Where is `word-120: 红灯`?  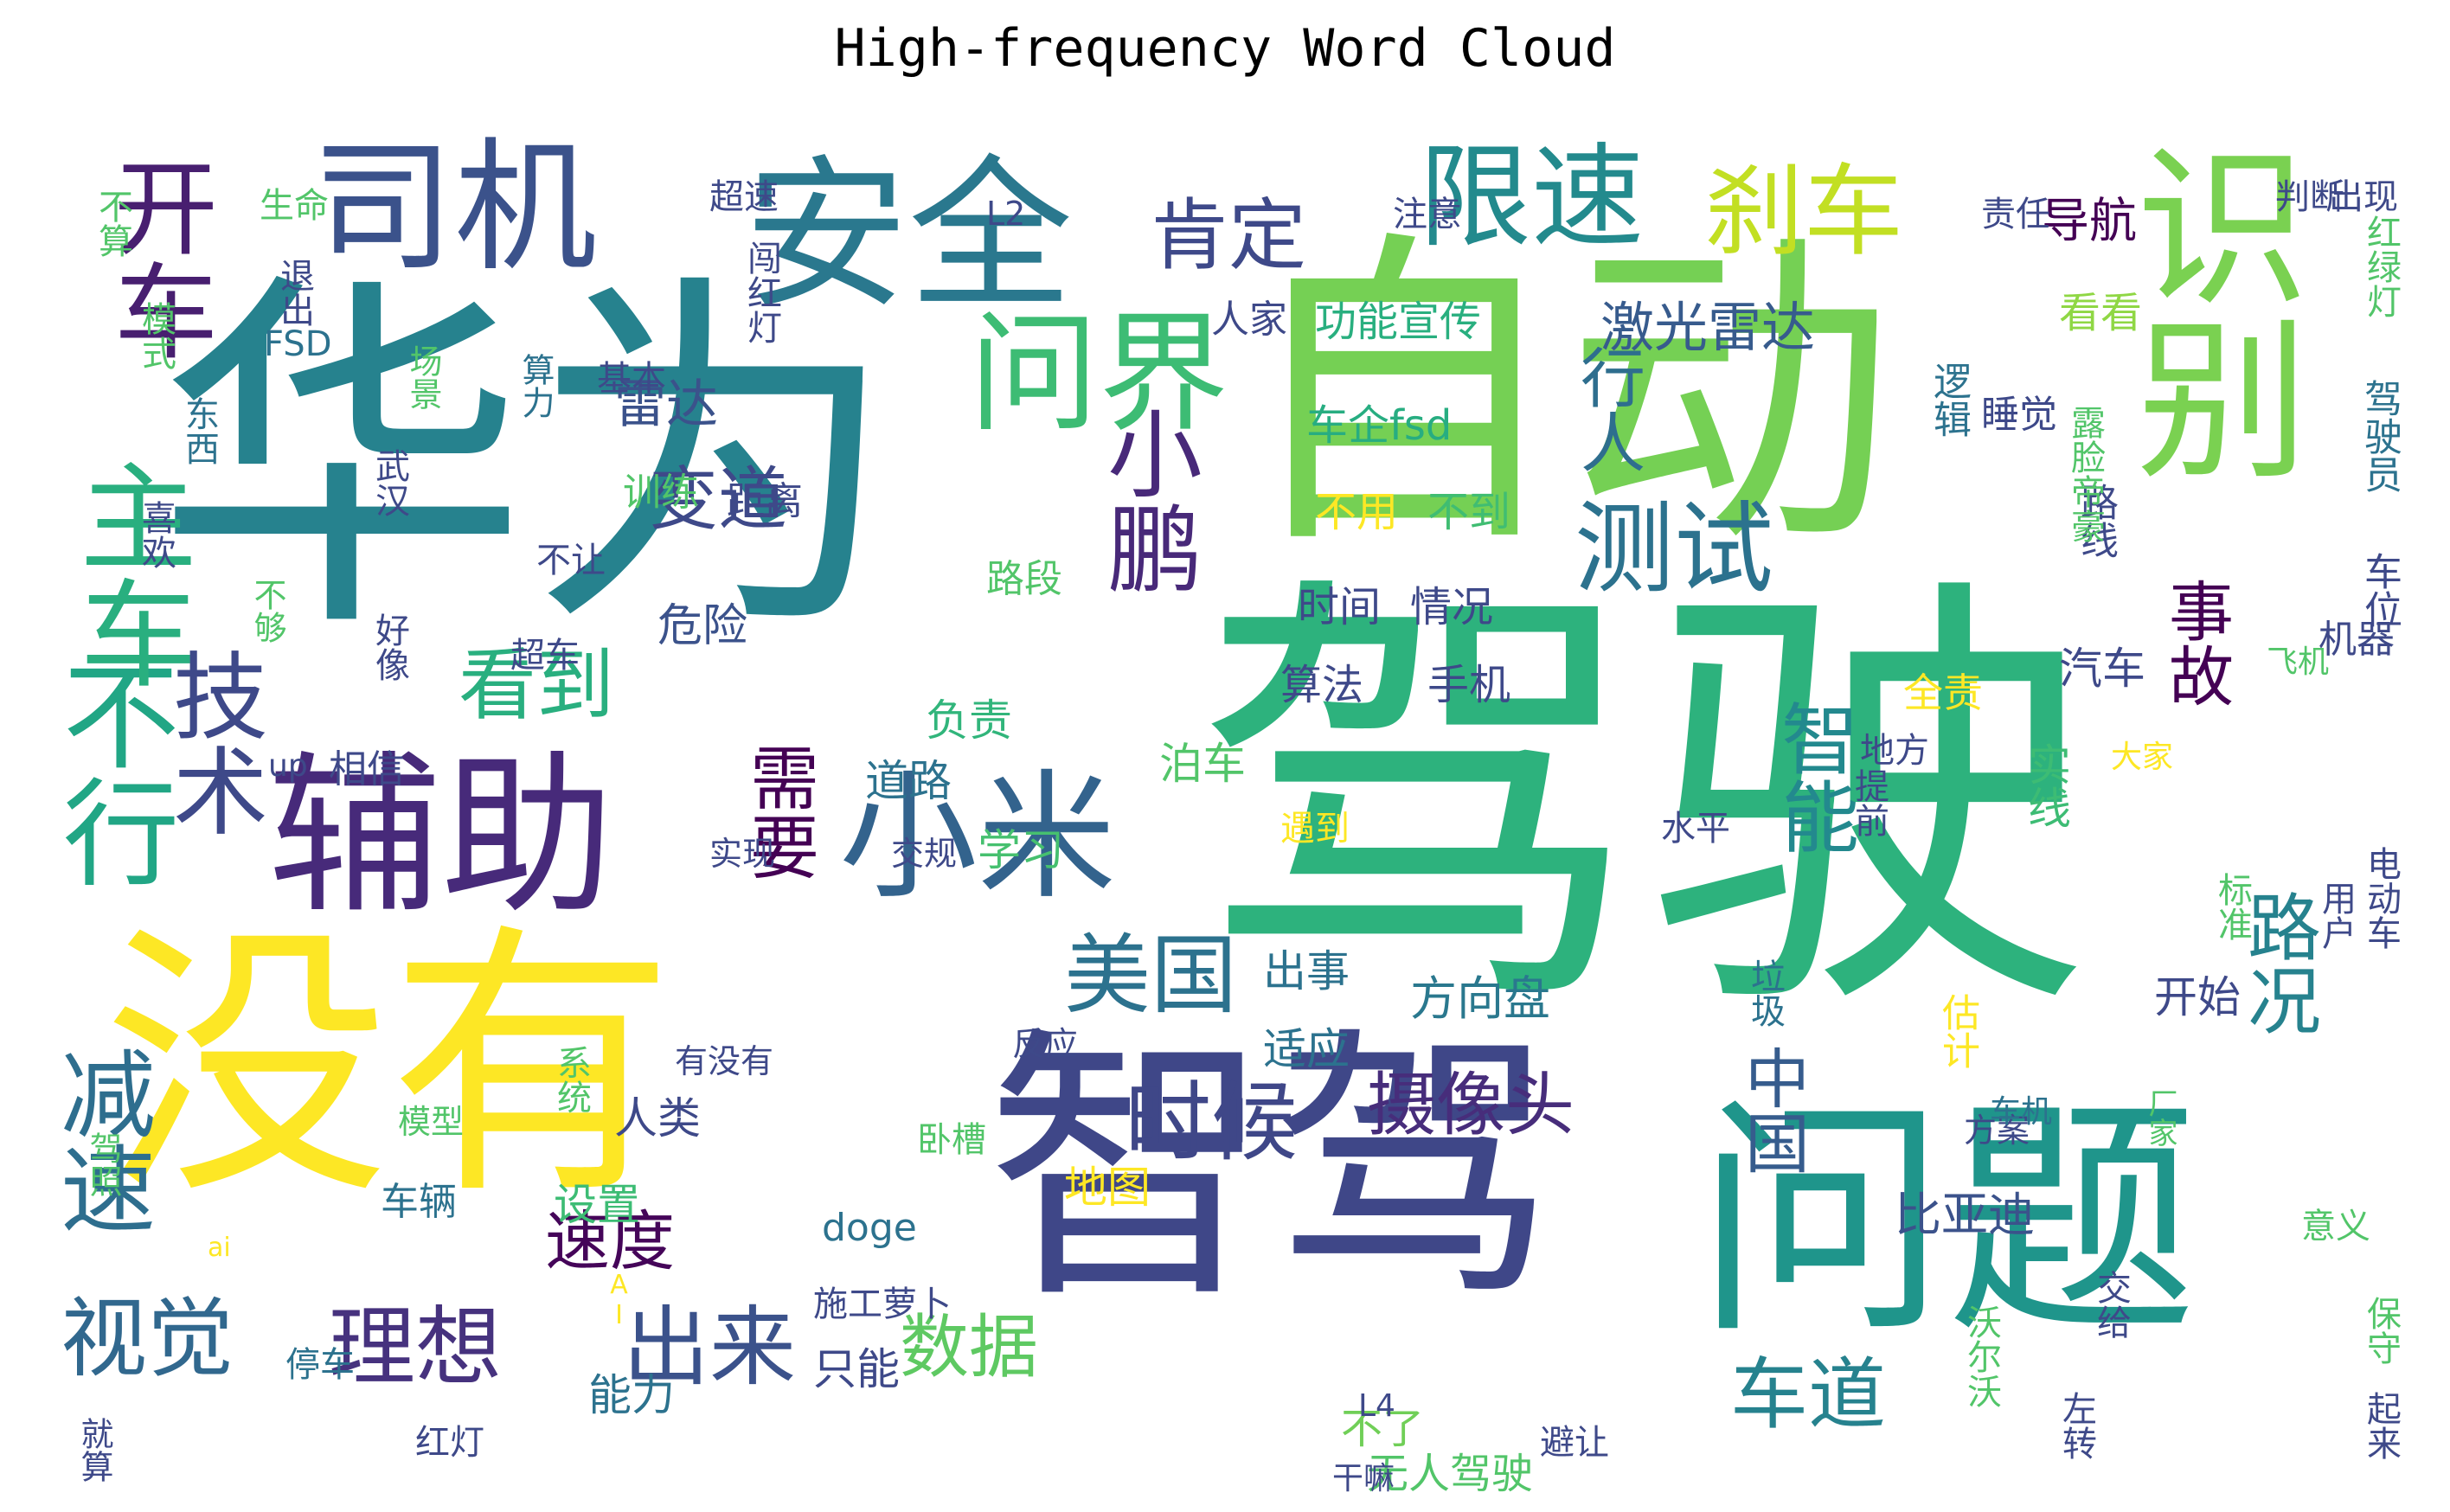 word-120: 红灯 is located at coordinates (449, 1443).